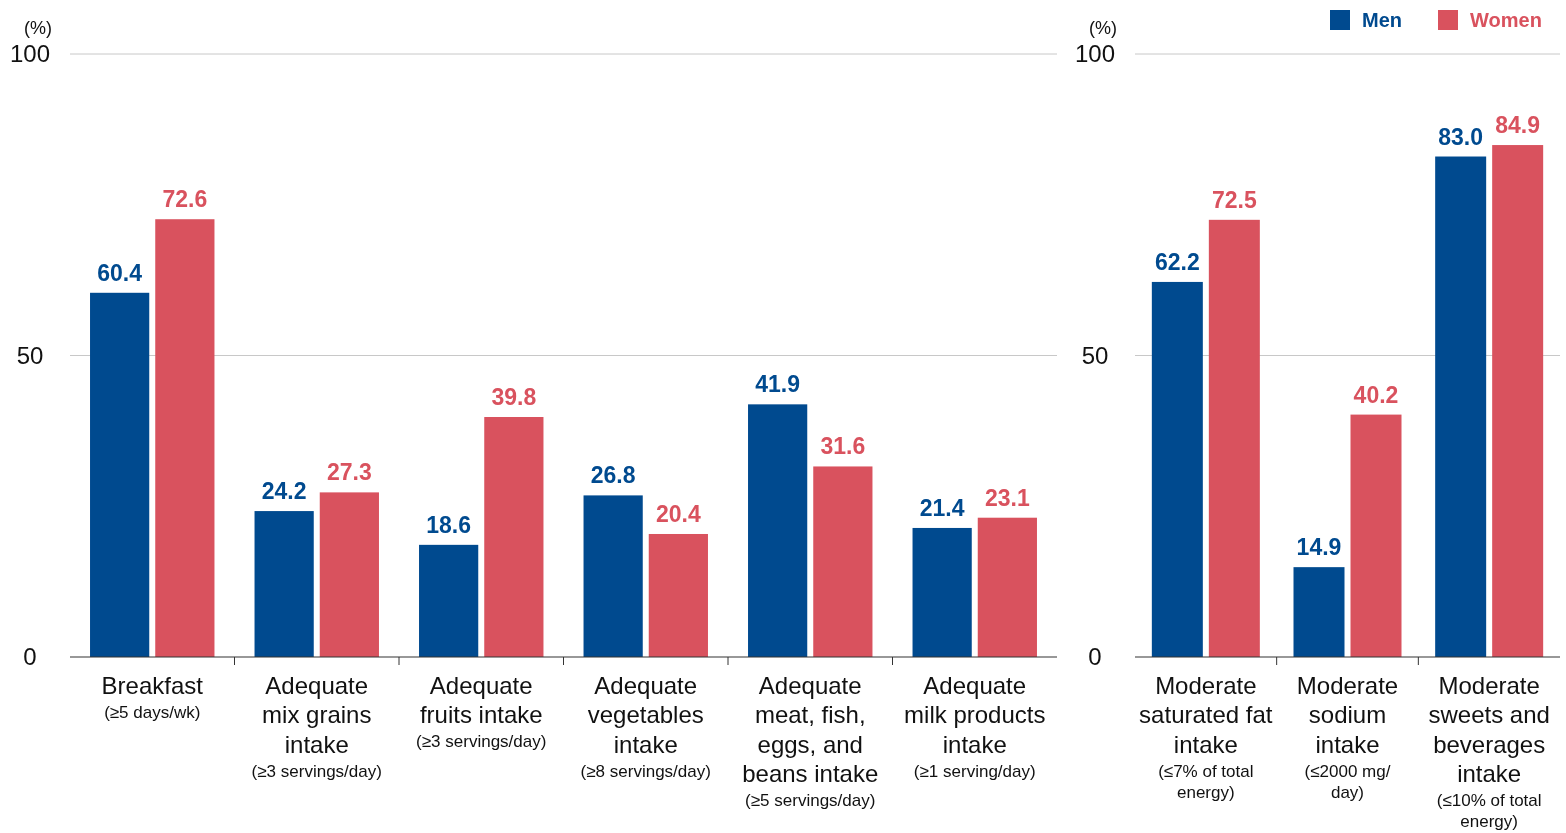 The image size is (1566, 833). What do you see at coordinates (481, 712) in the screenshot?
I see `x-tick-label: Adequate fruits intake (≥3 servings/day)` at bounding box center [481, 712].